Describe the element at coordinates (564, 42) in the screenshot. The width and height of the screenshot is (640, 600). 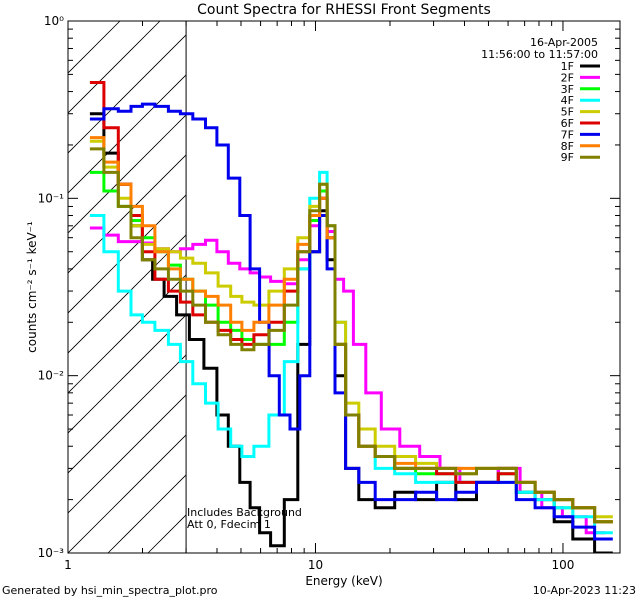
I see `observation-date: 16-Apr-2005` at that location.